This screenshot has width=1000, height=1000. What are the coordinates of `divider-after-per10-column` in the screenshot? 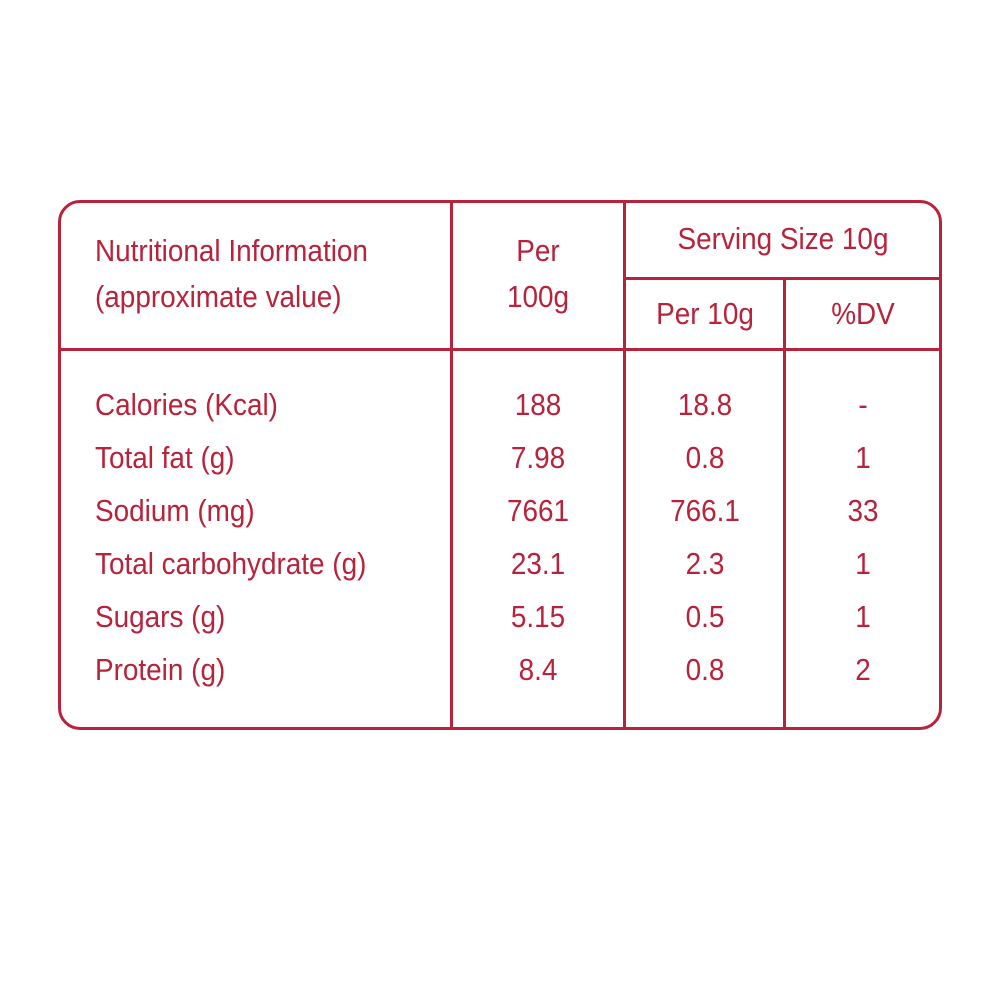 It's located at (784, 503).